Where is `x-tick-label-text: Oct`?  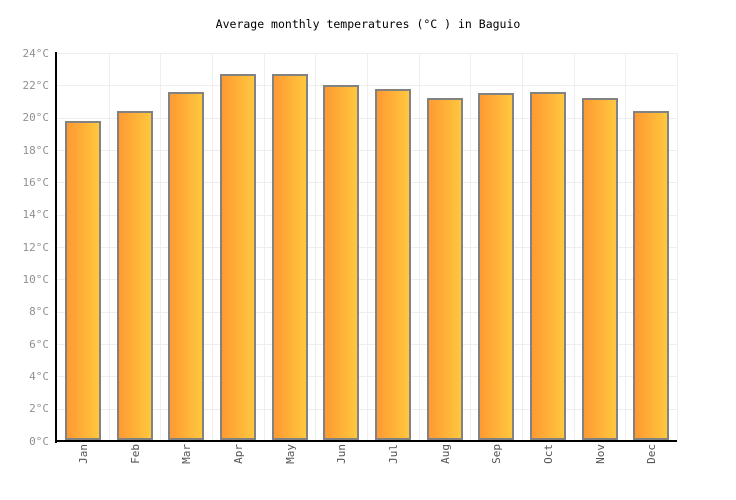 x-tick-label-text: Oct is located at coordinates (548, 454).